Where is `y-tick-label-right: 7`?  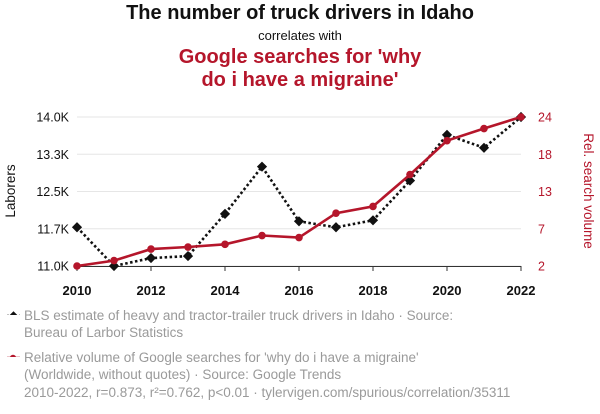
y-tick-label-right: 7 is located at coordinates (541, 229).